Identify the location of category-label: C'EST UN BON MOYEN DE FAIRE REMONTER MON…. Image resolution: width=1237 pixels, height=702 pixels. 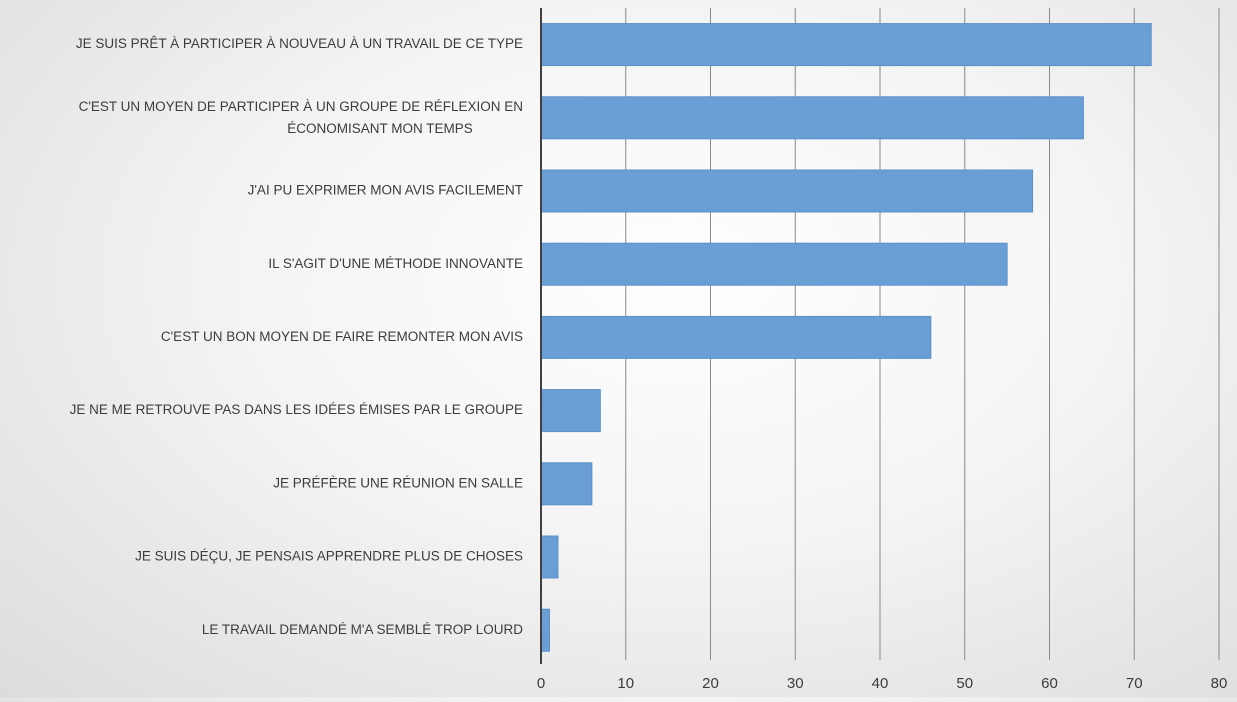
(342, 336).